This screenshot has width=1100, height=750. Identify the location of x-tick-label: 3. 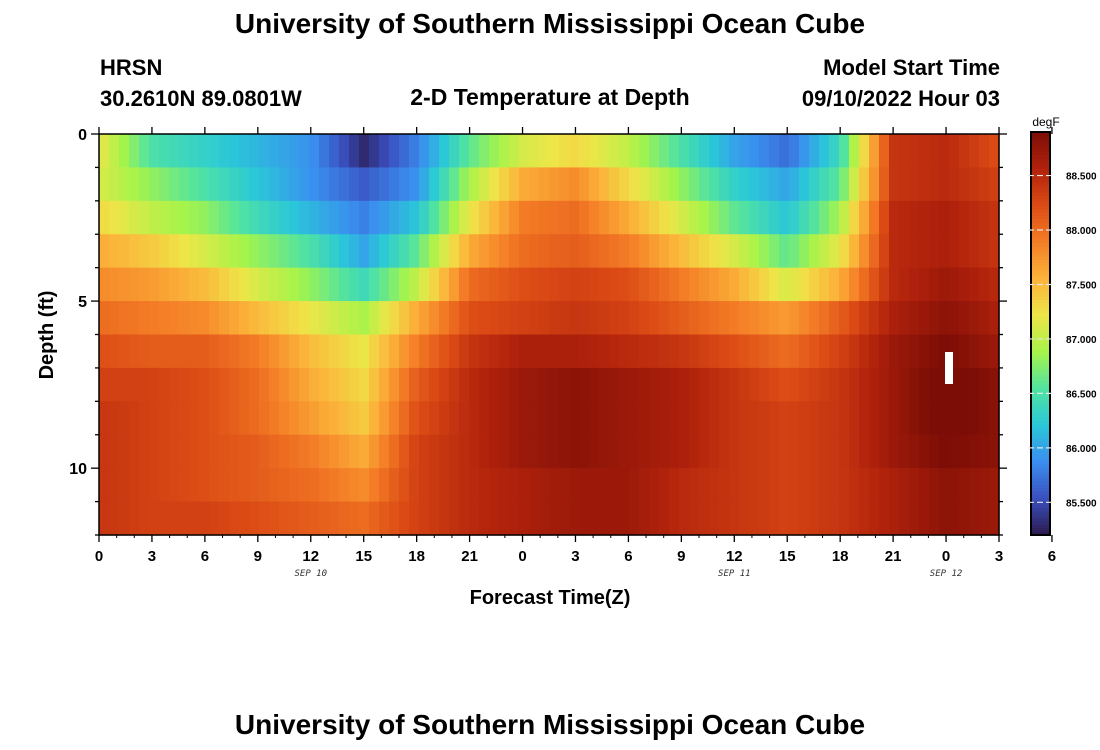
(152, 556).